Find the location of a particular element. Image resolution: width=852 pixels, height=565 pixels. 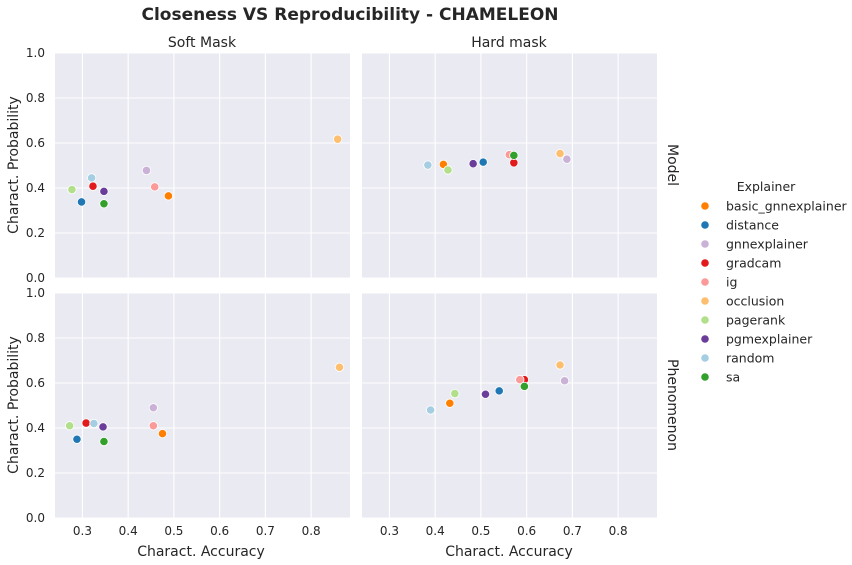

legend-label-distance: distance is located at coordinates (752, 225).